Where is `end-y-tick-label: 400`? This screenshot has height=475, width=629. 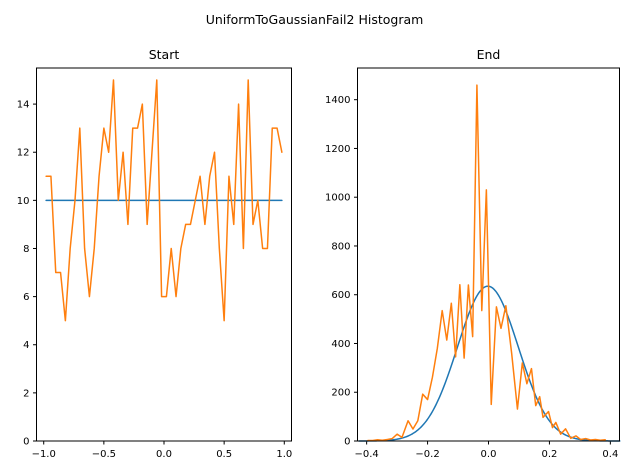
end-y-tick-label: 400 is located at coordinates (340, 344).